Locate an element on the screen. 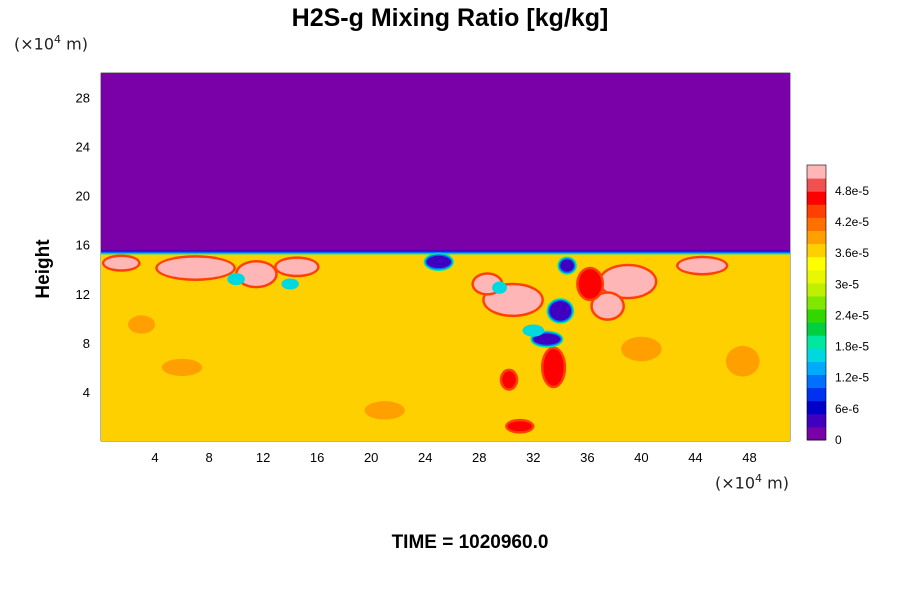  chart-title: H2S-g Mixing Ratio [kg/kg] is located at coordinates (450, 18).